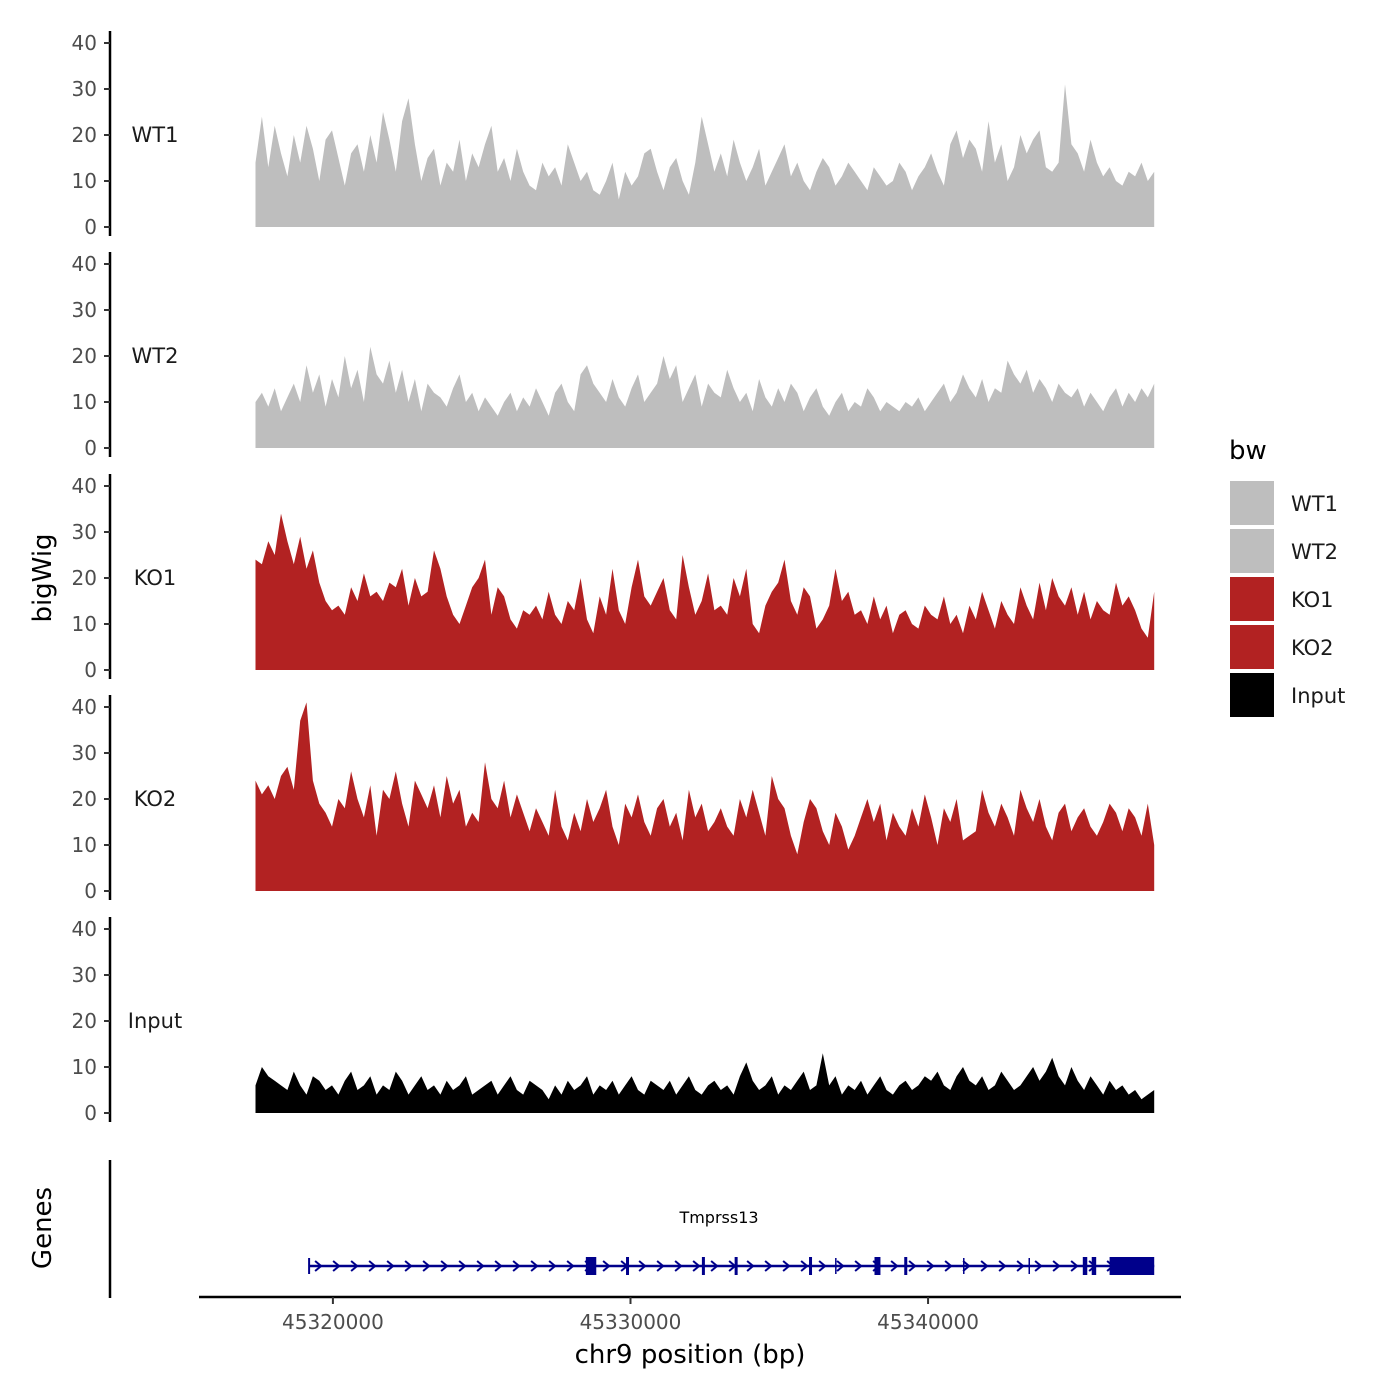 This screenshot has height=1400, width=1400. I want to click on track-input: 0 10 20 30 40 Input, so click(613, 1021).